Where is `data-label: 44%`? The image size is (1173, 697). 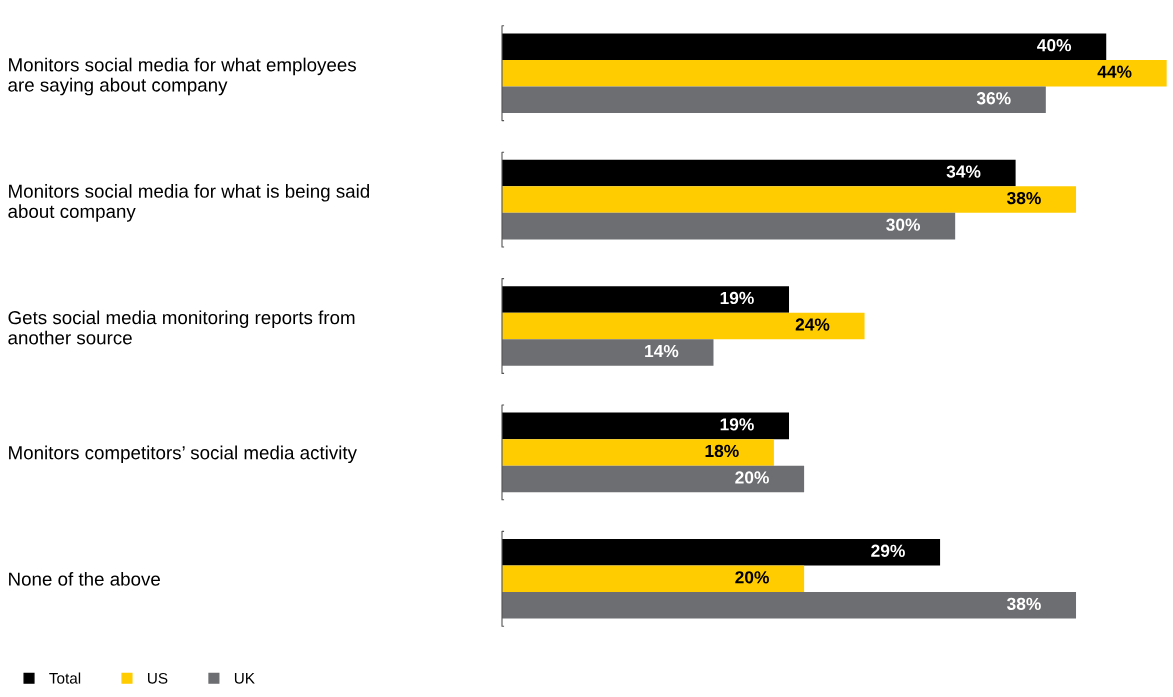 data-label: 44% is located at coordinates (1114, 71).